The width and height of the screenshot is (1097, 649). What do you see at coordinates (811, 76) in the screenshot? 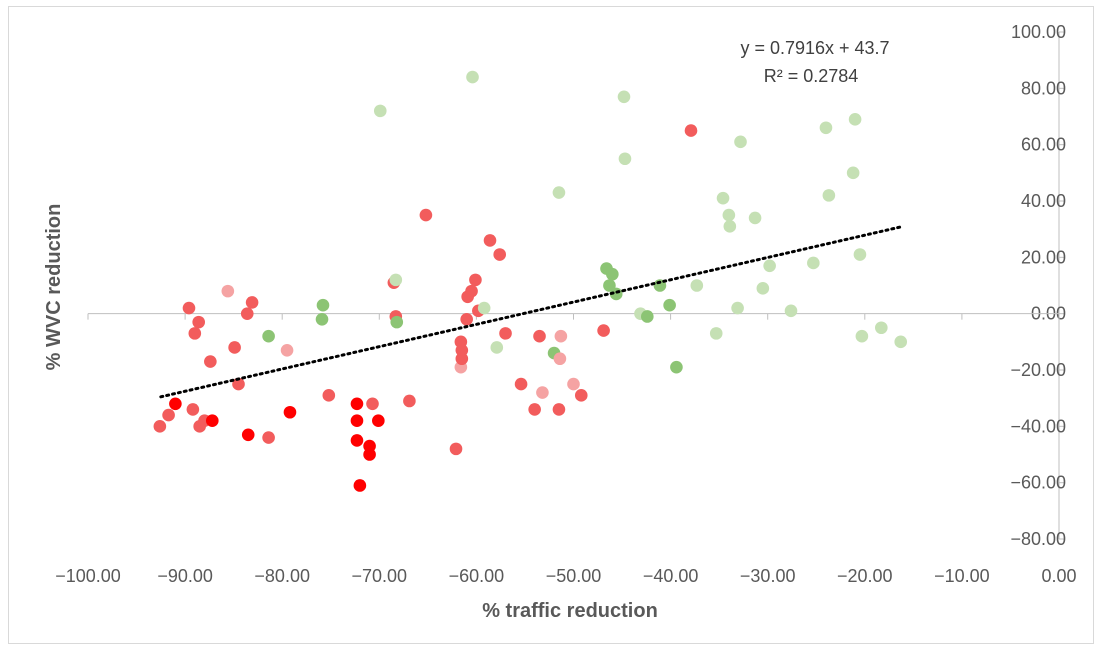
I see `trendline-r-squared: R² = 0.2784` at bounding box center [811, 76].